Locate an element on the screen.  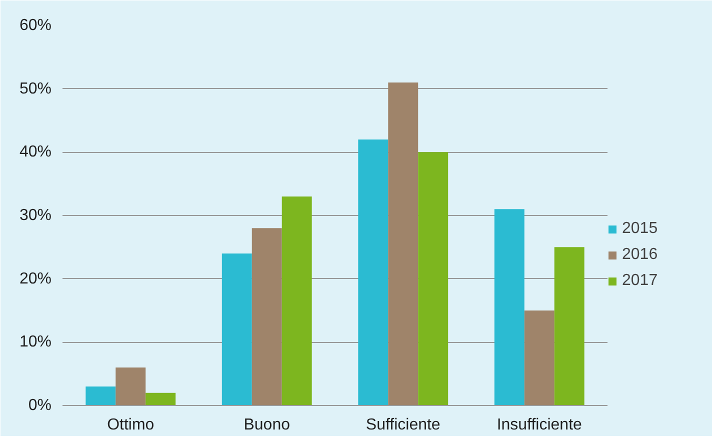
legend-label: 2017 is located at coordinates (640, 281).